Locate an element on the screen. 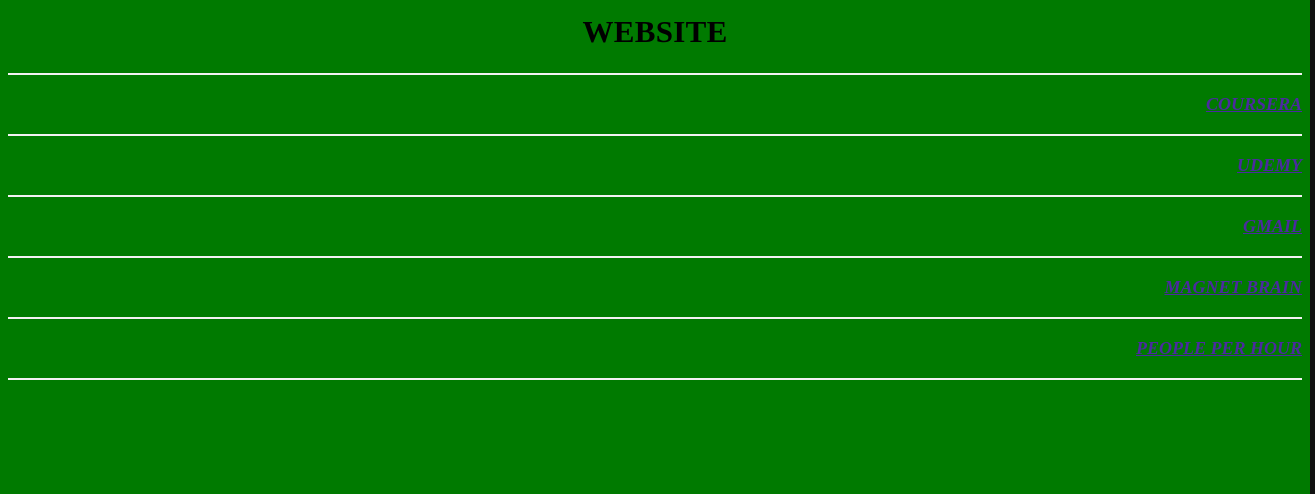 This screenshot has height=494, width=1315. coursera-link: COURSERA is located at coordinates (1253, 104).